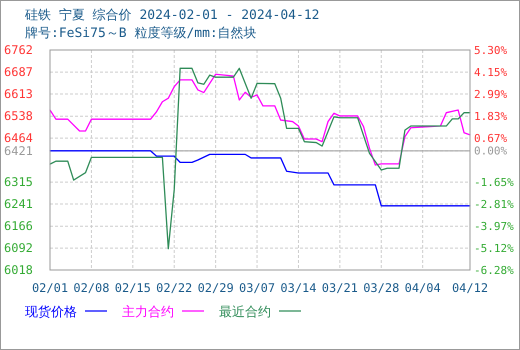 The height and width of the screenshot is (350, 520). I want to click on y-tick-label: 6018, so click(18, 270).